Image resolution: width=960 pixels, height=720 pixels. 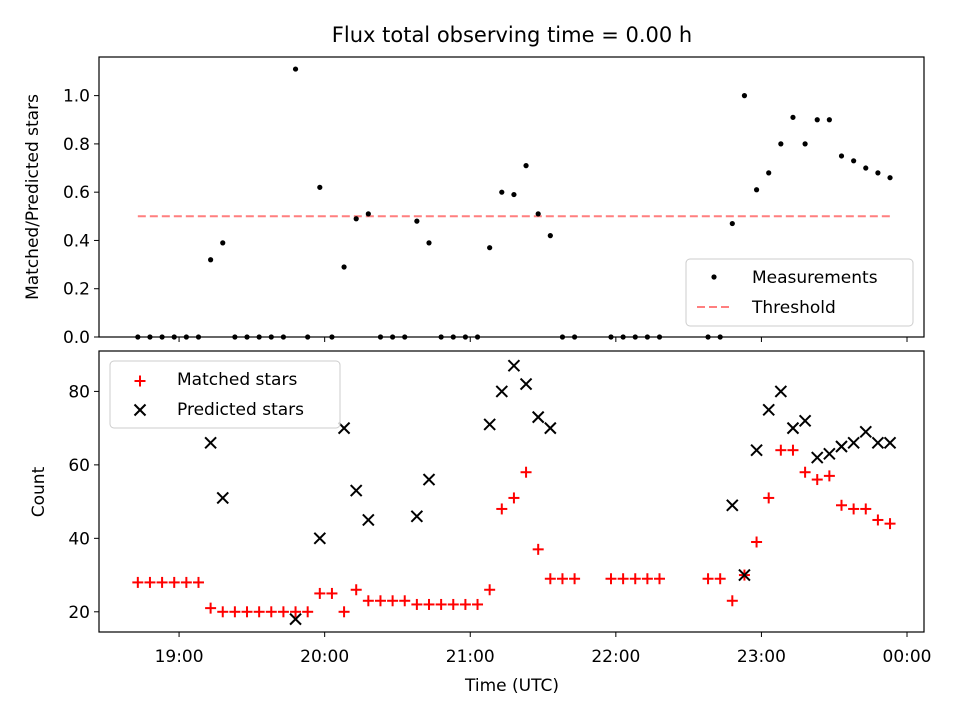 What do you see at coordinates (324, 657) in the screenshot?
I see `x-tick-label: 20:00` at bounding box center [324, 657].